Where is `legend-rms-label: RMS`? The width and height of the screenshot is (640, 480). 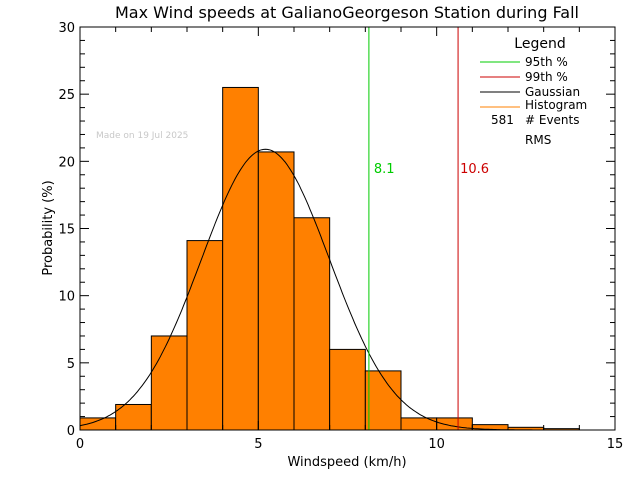
legend-rms-label: RMS is located at coordinates (538, 140).